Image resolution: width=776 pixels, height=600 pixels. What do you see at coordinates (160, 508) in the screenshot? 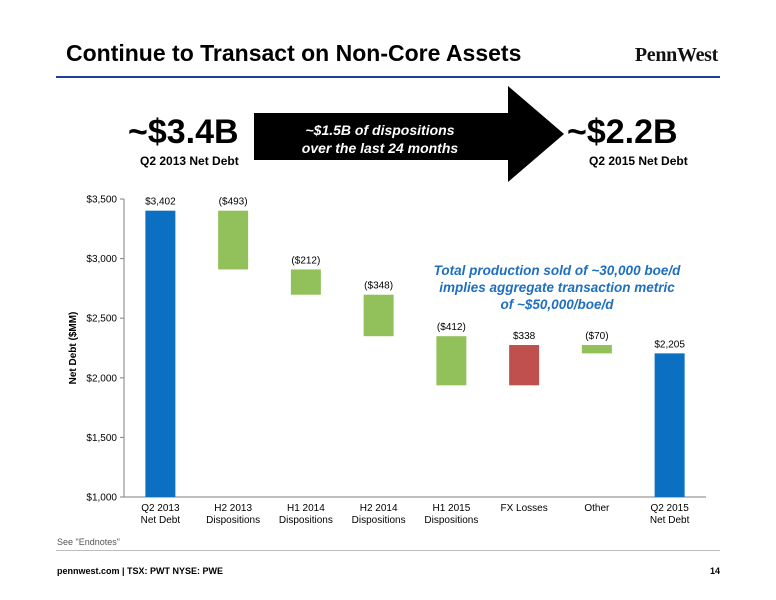
I see `x-tick-label: Q2 2013` at bounding box center [160, 508].